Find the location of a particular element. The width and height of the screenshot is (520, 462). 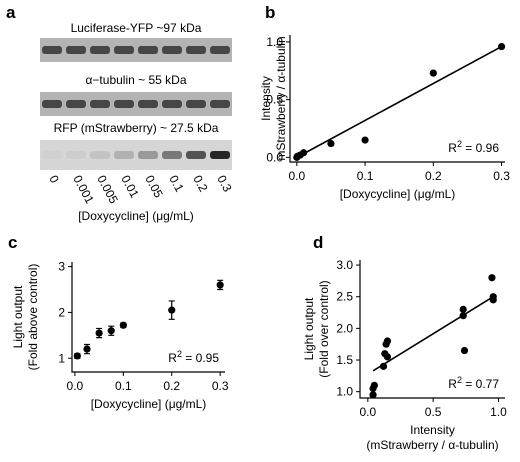

x-tick-label: 0.2 is located at coordinates (171, 386).